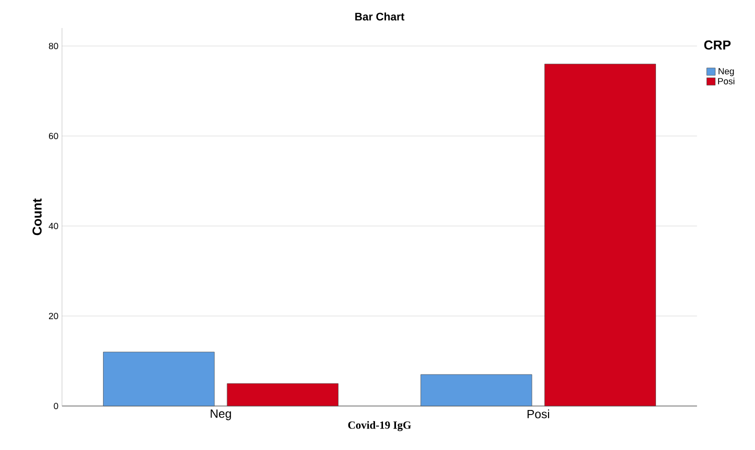 This screenshot has width=755, height=450. Describe the element at coordinates (726, 72) in the screenshot. I see `legend-label: Neg` at that location.